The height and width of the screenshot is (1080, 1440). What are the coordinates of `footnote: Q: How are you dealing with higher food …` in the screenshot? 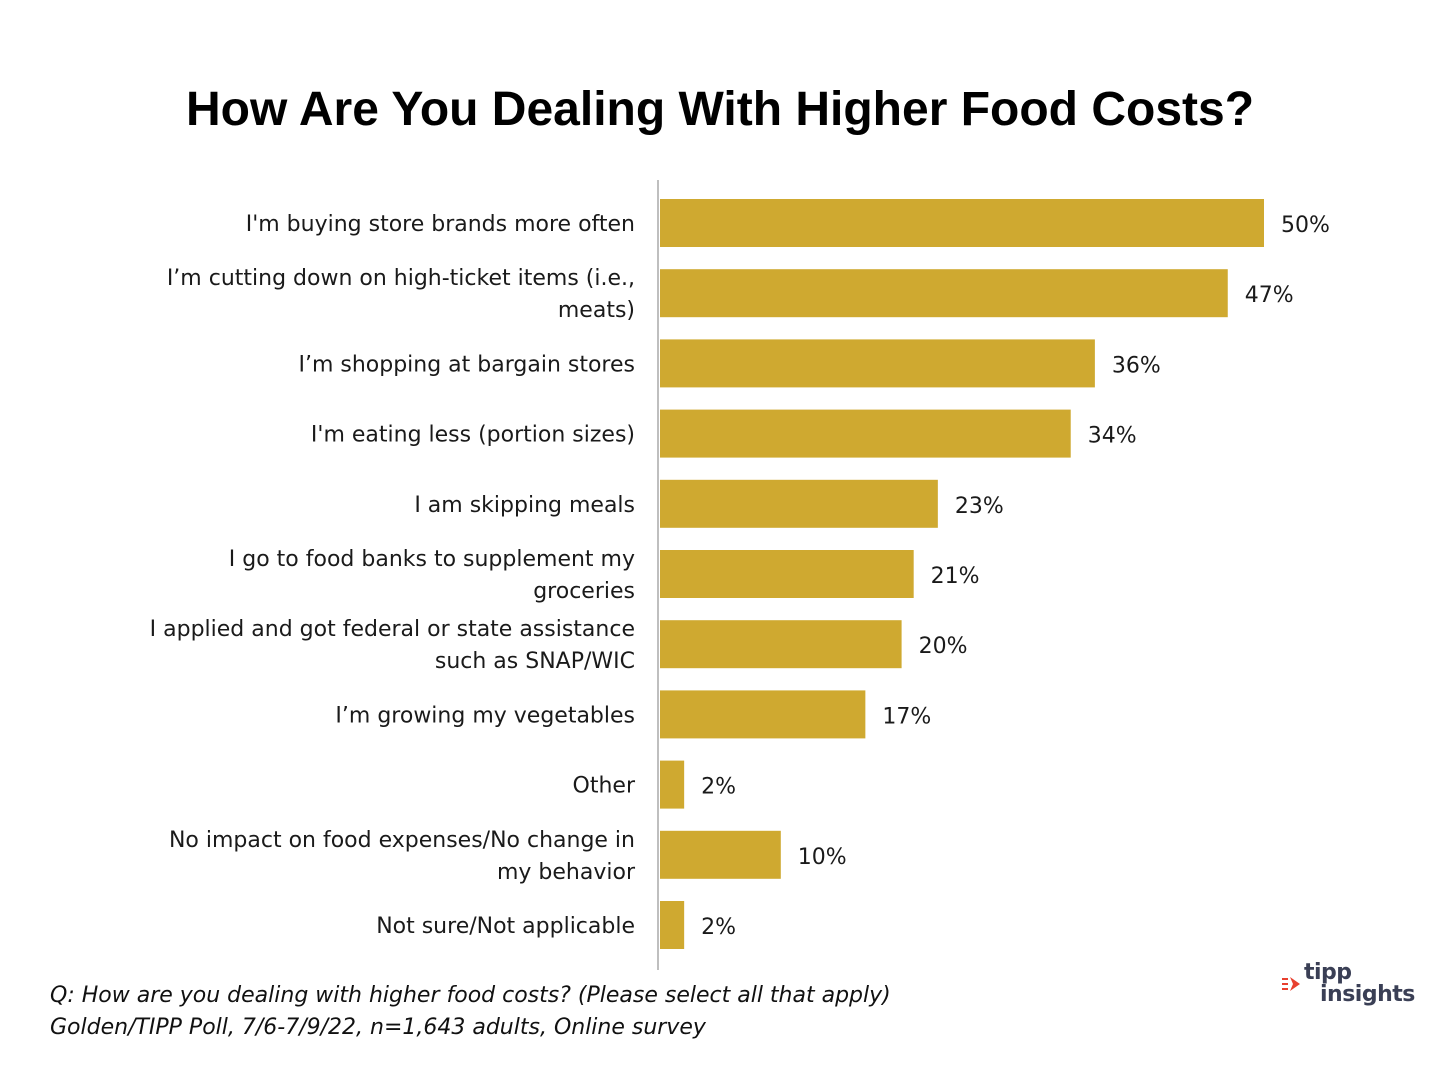 It's located at (470, 1012).